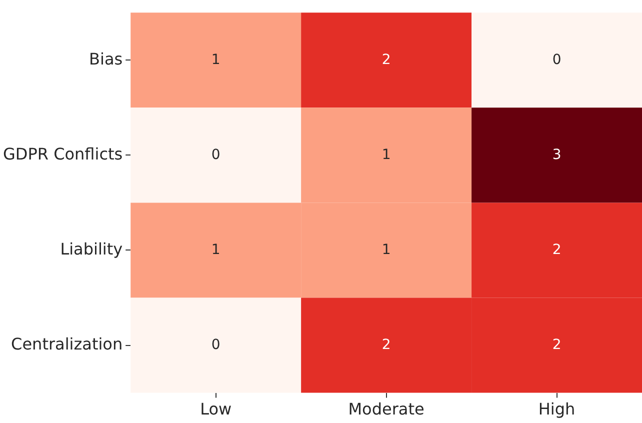  Describe the element at coordinates (557, 154) in the screenshot. I see `data-label: 3` at that location.